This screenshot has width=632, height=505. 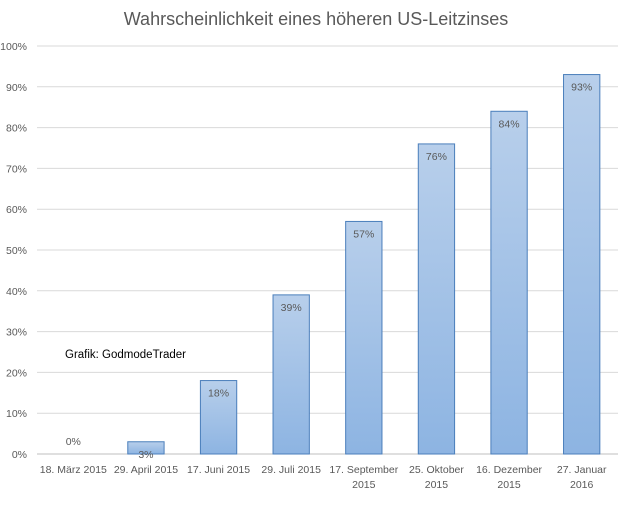 What do you see at coordinates (436, 157) in the screenshot?
I see `data-label: 76%` at bounding box center [436, 157].